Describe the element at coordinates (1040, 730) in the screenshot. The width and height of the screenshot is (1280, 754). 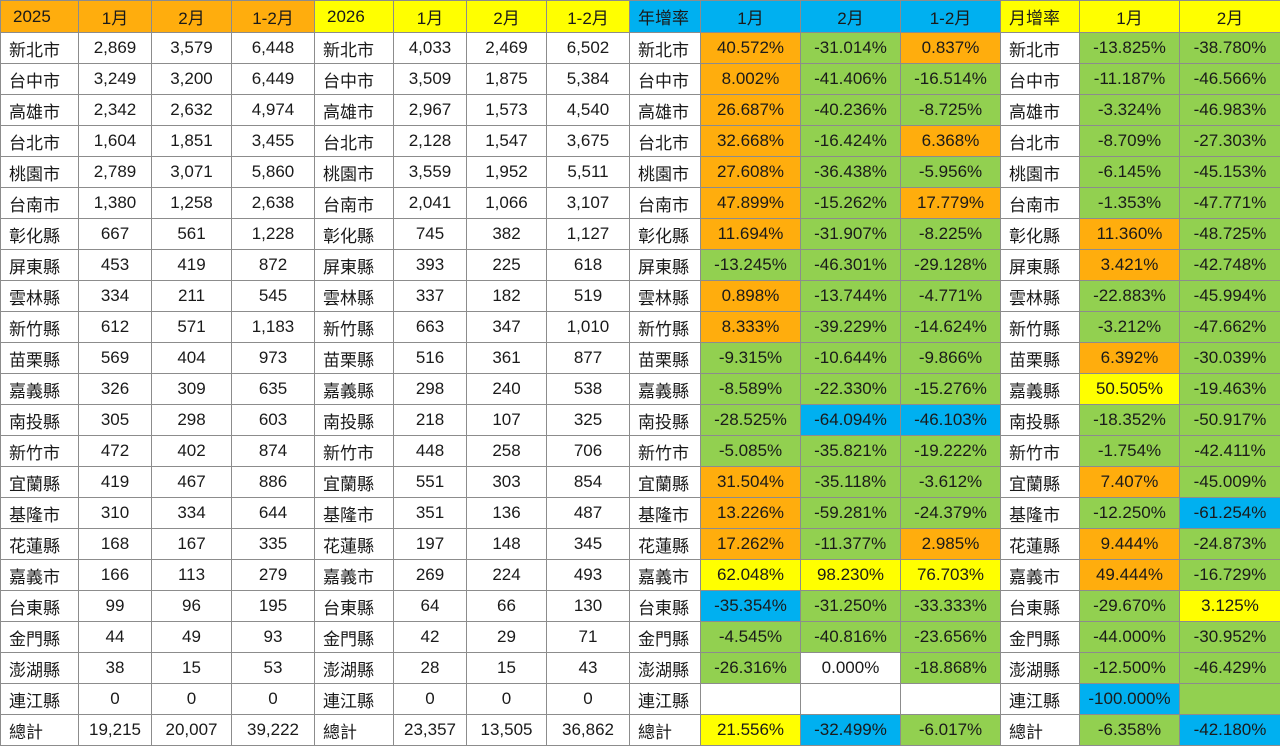
I see `region-mom-cell: 總計` at that location.